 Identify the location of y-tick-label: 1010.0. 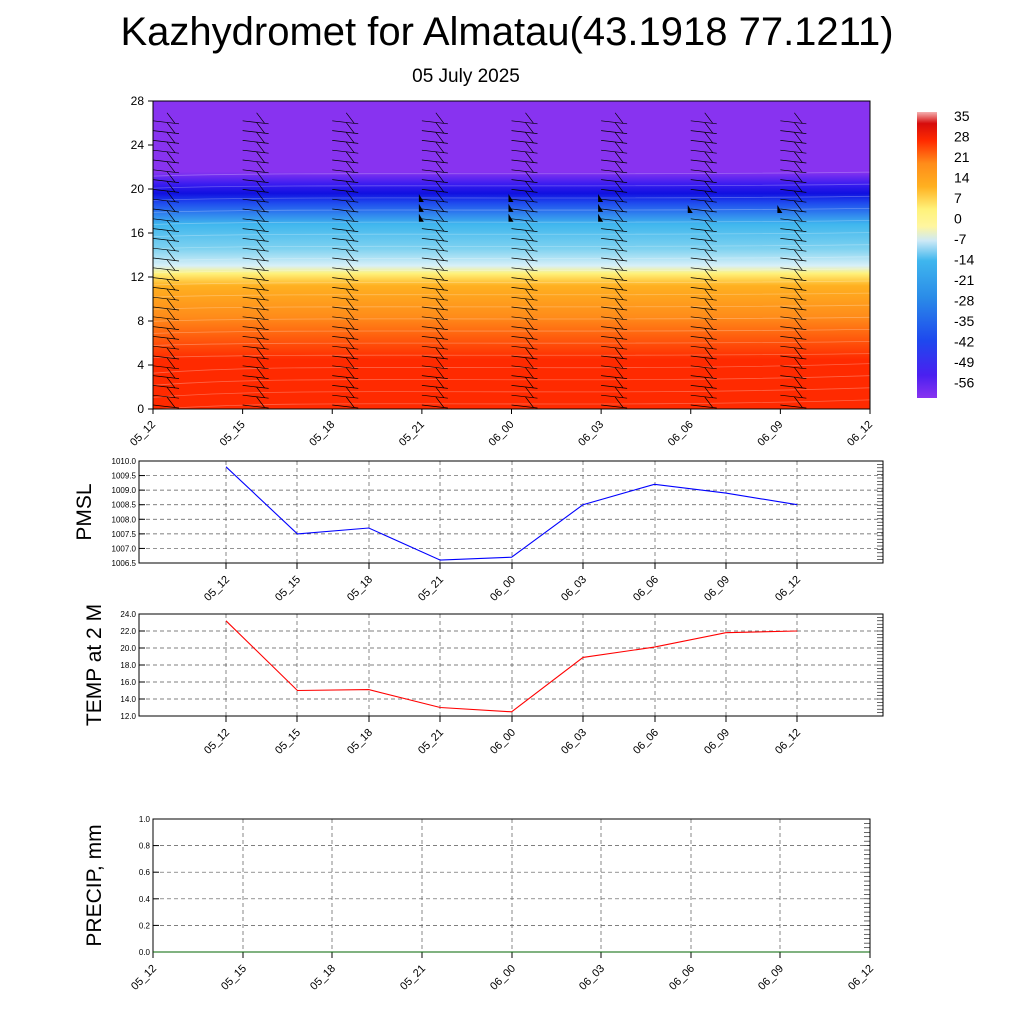
(124, 461).